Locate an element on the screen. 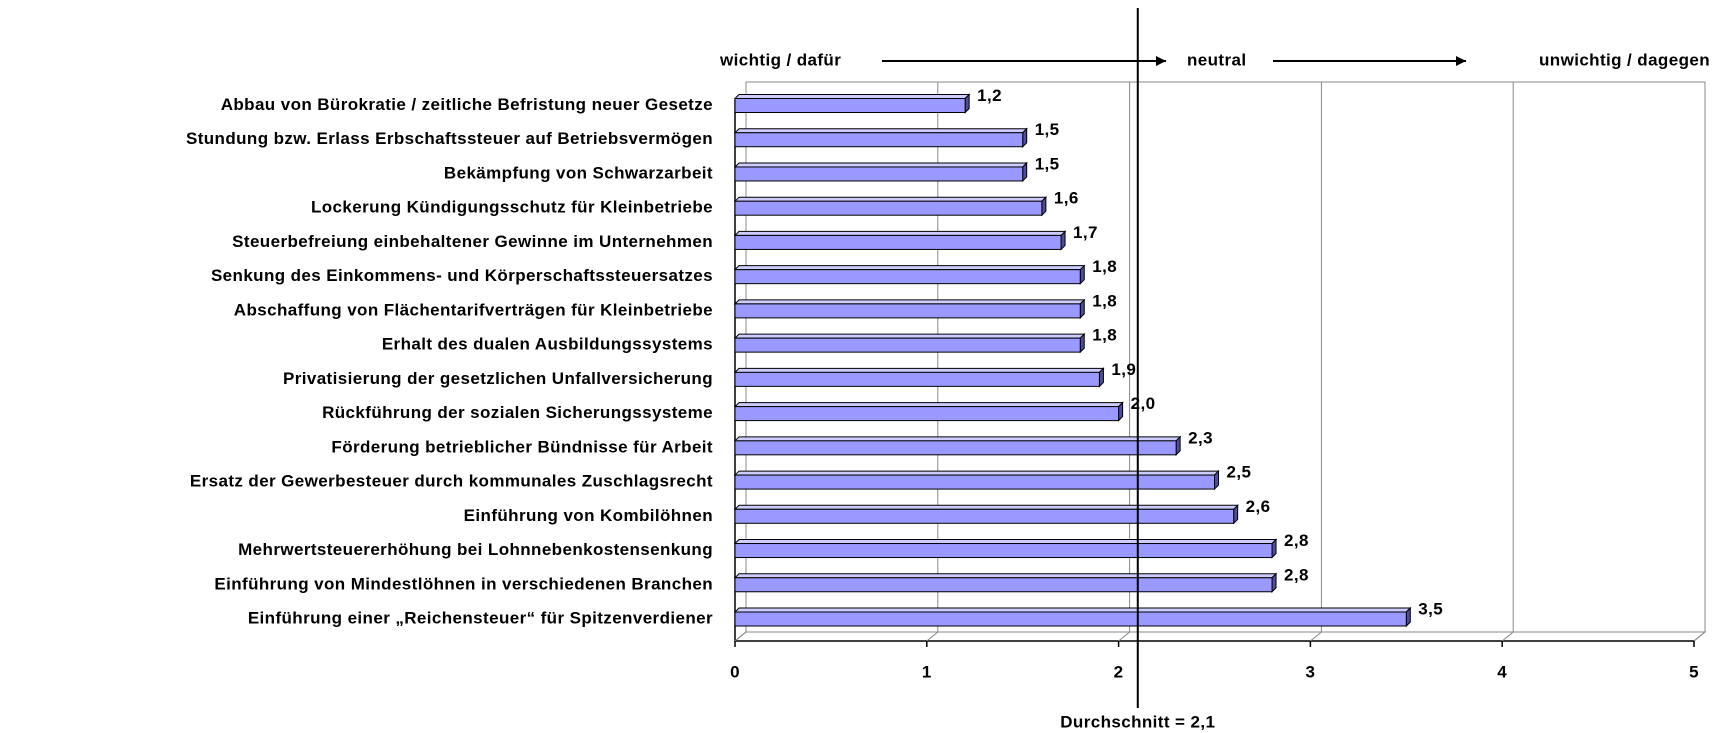 The image size is (1715, 733). reference-label: Durchschnitt = 2,1 is located at coordinates (1137, 721).